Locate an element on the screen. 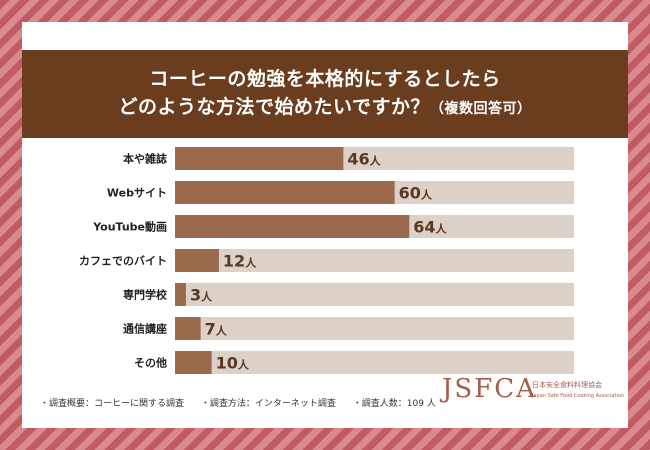 The width and height of the screenshot is (650, 450). value-label: 12人 is located at coordinates (240, 261).